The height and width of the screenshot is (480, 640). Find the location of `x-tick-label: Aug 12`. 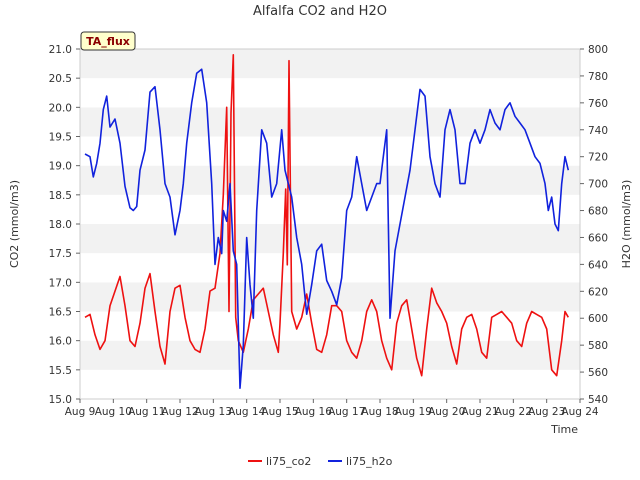

x-tick-label: Aug 12 is located at coordinates (179, 412).